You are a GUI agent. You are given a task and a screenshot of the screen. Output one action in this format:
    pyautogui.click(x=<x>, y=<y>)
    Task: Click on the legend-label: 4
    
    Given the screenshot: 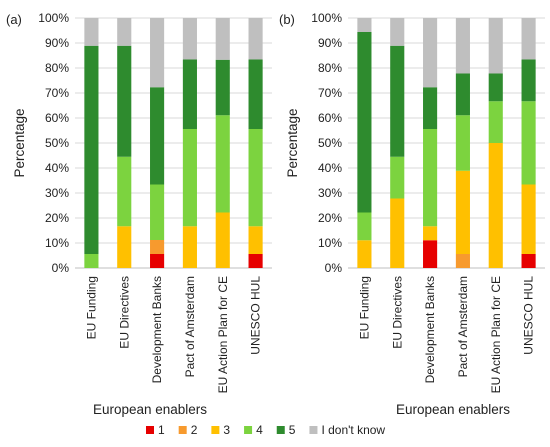 What is the action you would take?
    pyautogui.click(x=259, y=430)
    